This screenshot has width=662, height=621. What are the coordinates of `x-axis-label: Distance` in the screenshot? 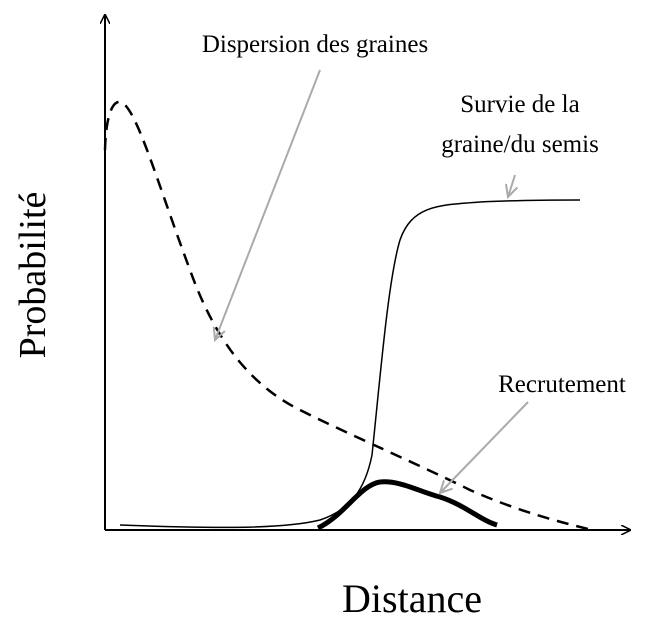 It's located at (412, 598).